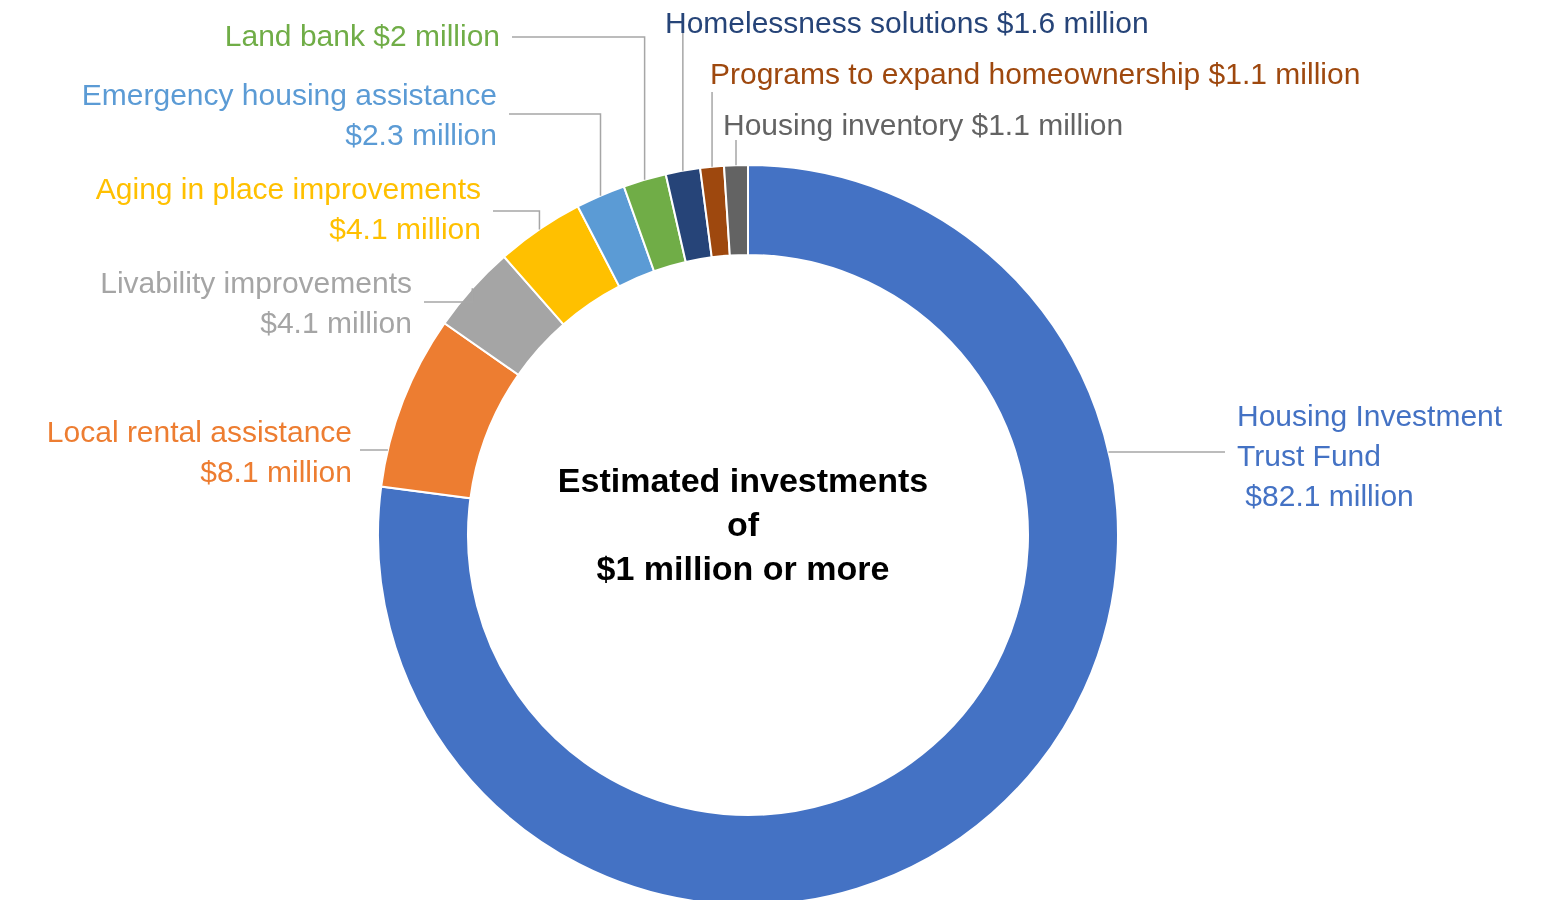 This screenshot has width=1548, height=900. I want to click on slice-label: Programs to expand homeownership $1.1 million, so click(1035, 73).